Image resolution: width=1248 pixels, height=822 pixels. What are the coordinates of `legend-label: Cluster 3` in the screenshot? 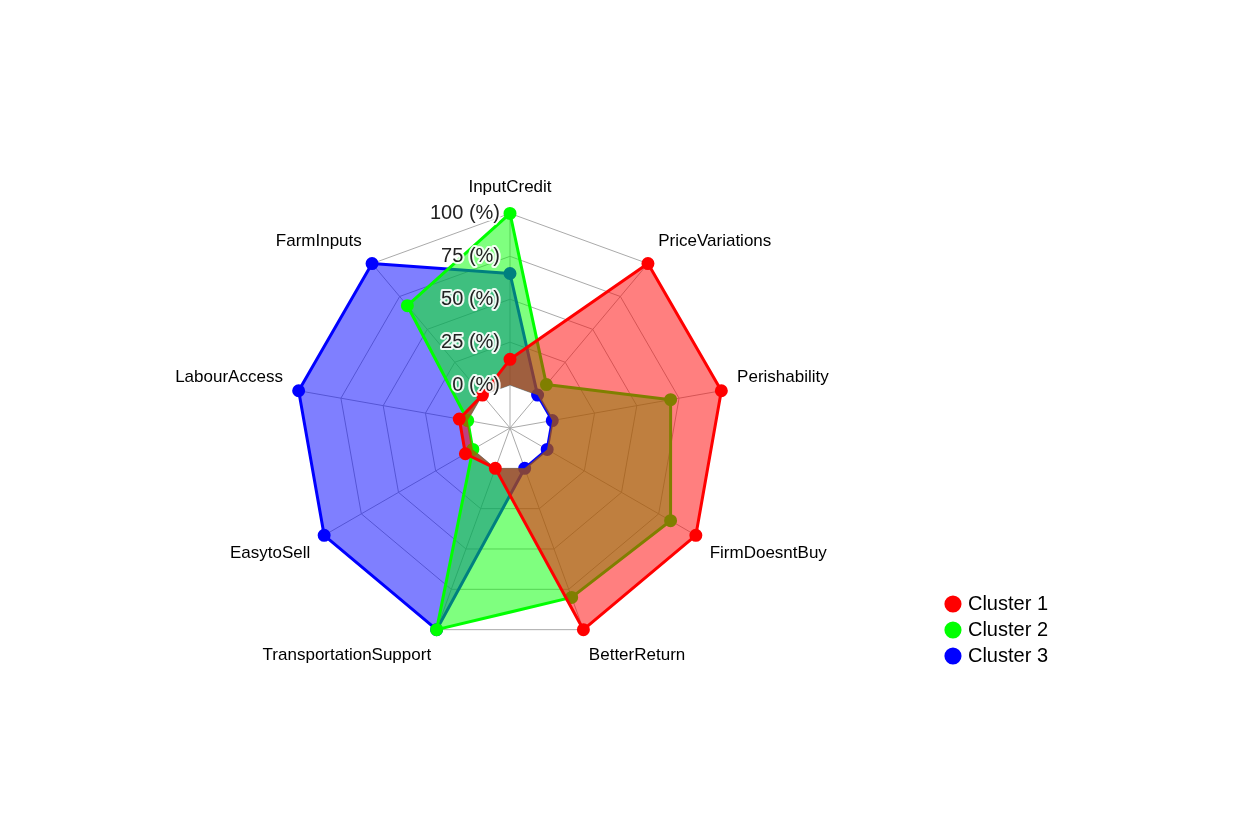 It's located at (1007, 654).